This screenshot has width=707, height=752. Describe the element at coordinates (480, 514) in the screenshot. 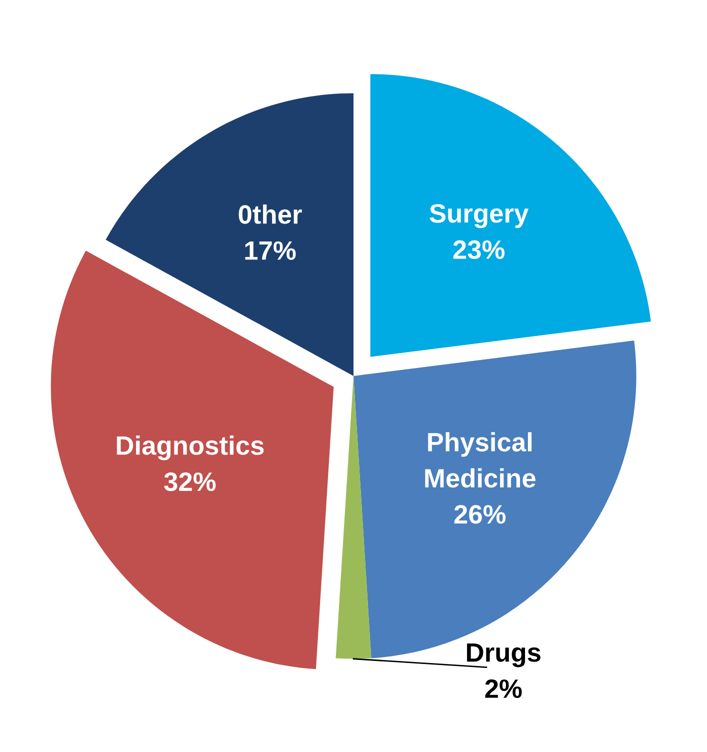

I see `data-label: 26%` at that location.